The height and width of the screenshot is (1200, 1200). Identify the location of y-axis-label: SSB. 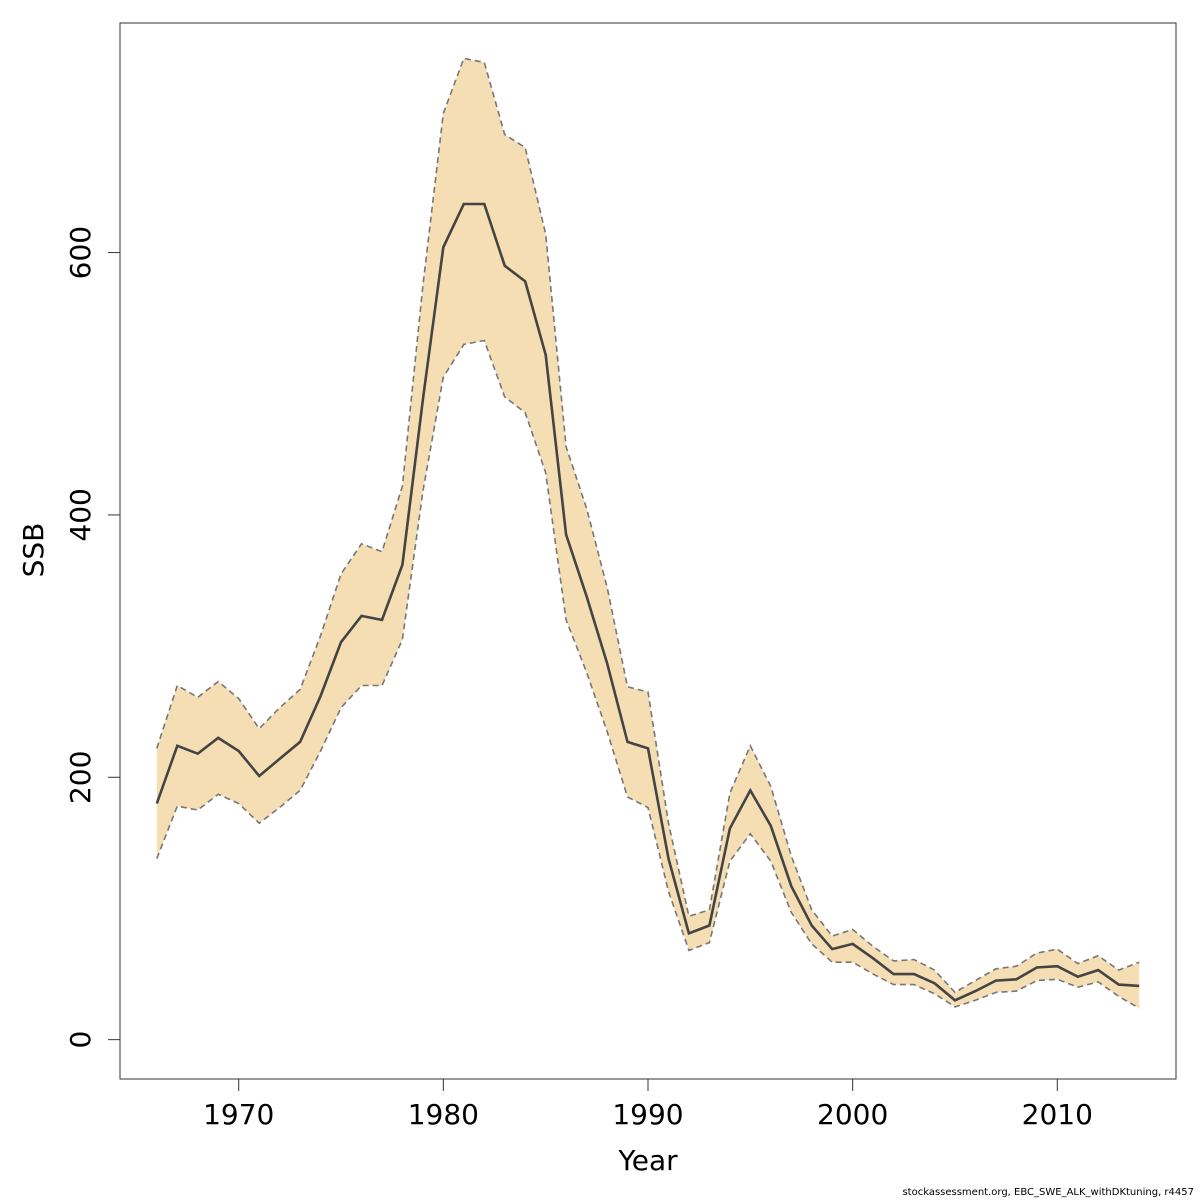
(33, 550).